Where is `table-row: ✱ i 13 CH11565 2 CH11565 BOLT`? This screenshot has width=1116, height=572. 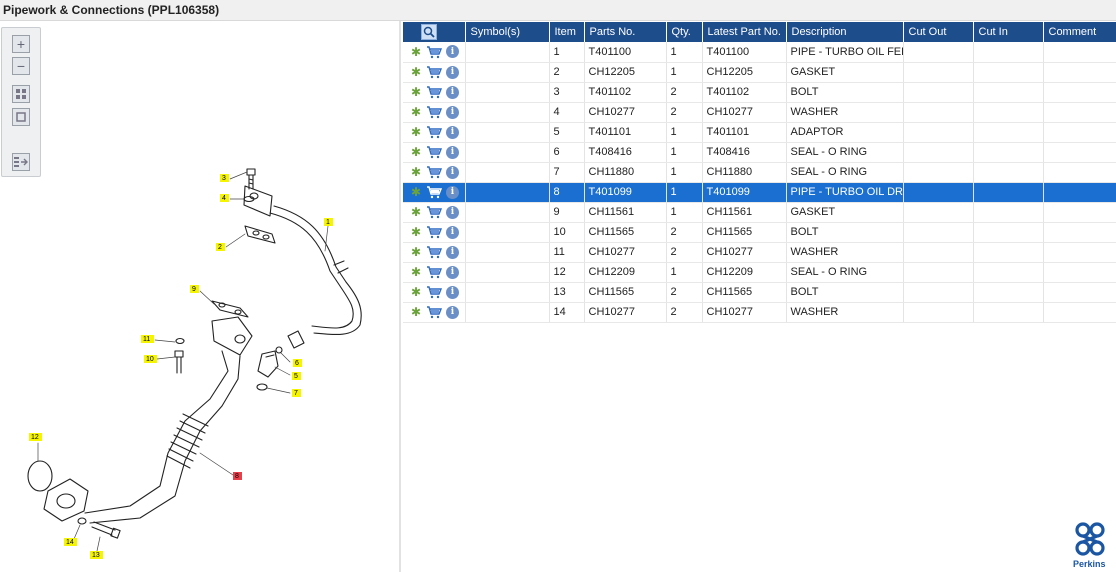
table-row: ✱ i 13 CH11565 2 CH11565 BOLT is located at coordinates (759, 292).